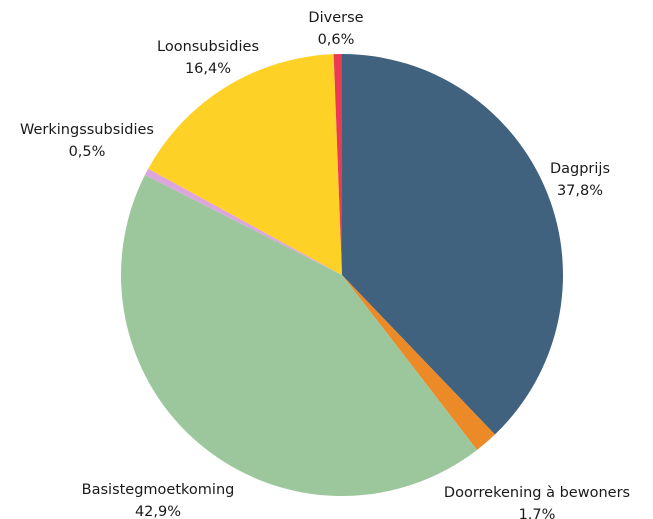  Describe the element at coordinates (158, 490) in the screenshot. I see `label-basistegmoetkoming-name: Basistegmoetkoming` at that location.